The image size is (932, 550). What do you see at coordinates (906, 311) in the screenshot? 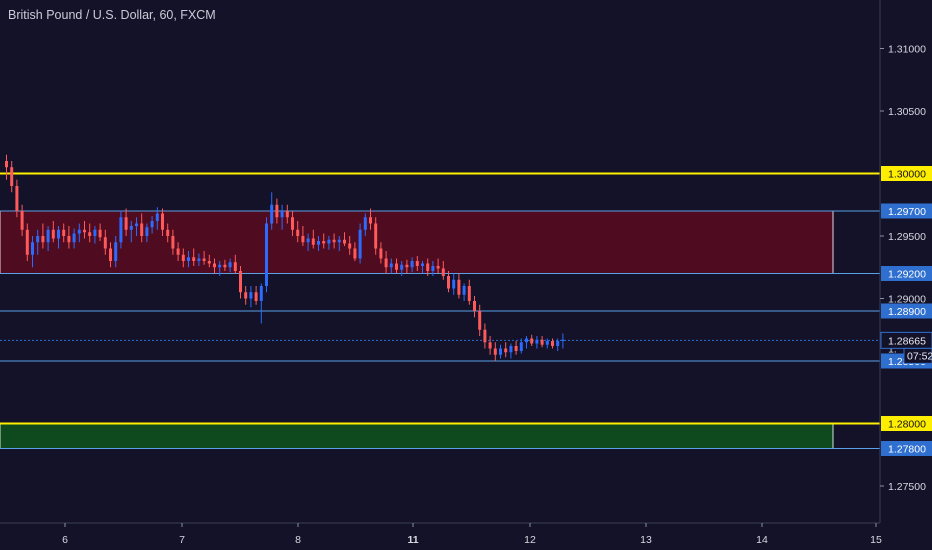
I see `price-tag-1.28900: 1.28900` at bounding box center [906, 311].